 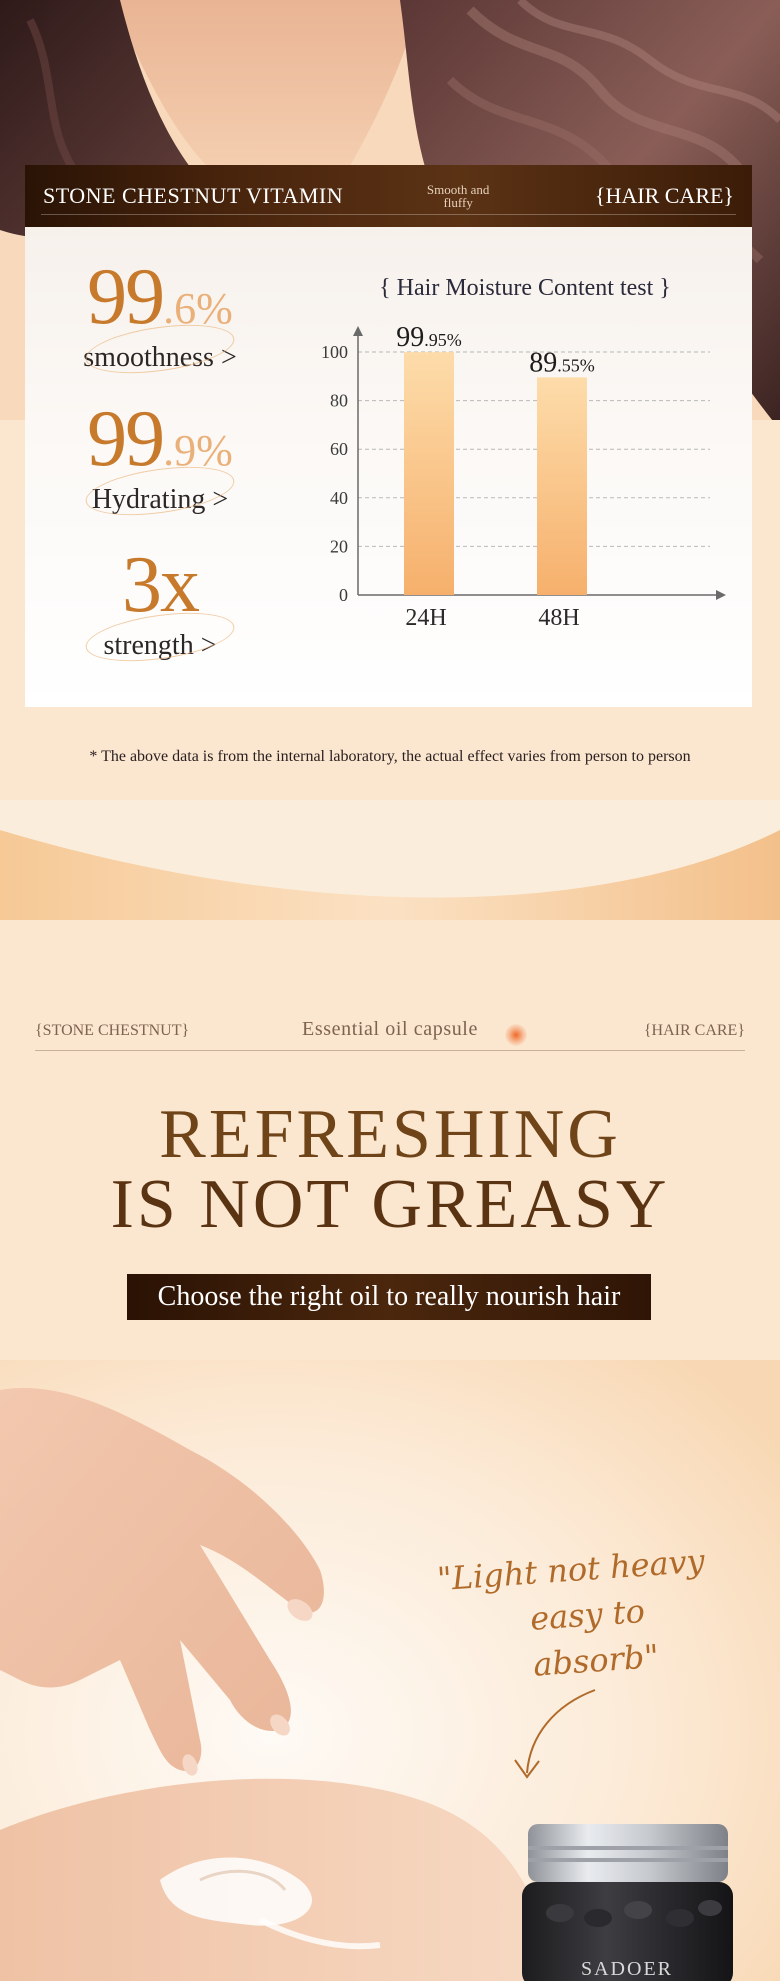 What do you see at coordinates (198, 450) in the screenshot?
I see `stat-decimal: .9%` at bounding box center [198, 450].